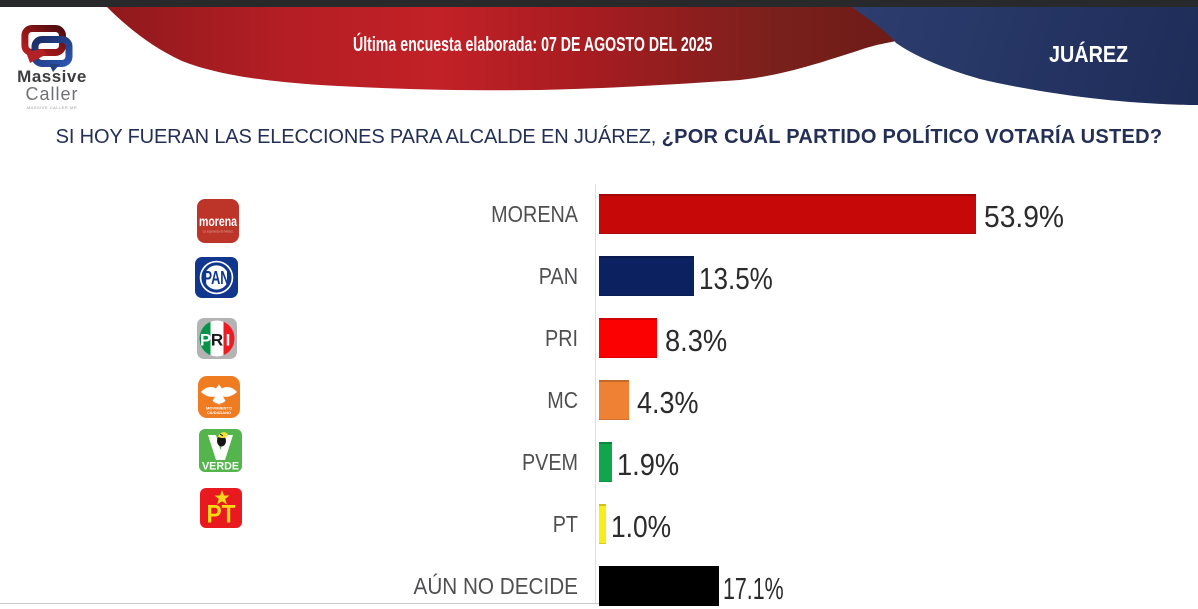 This screenshot has width=1198, height=609. Describe the element at coordinates (218, 232) in the screenshot. I see `svg-text: La esperanza de México` at that location.